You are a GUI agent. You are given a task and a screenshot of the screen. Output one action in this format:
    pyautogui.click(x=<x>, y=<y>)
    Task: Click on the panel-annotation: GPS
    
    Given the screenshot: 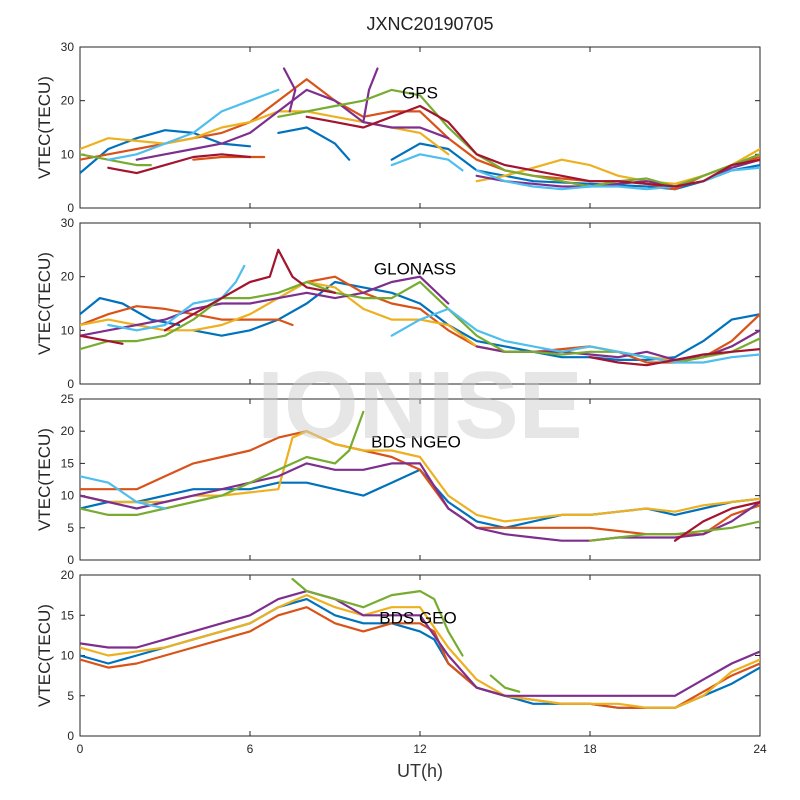 What is the action you would take?
    pyautogui.click(x=420, y=93)
    